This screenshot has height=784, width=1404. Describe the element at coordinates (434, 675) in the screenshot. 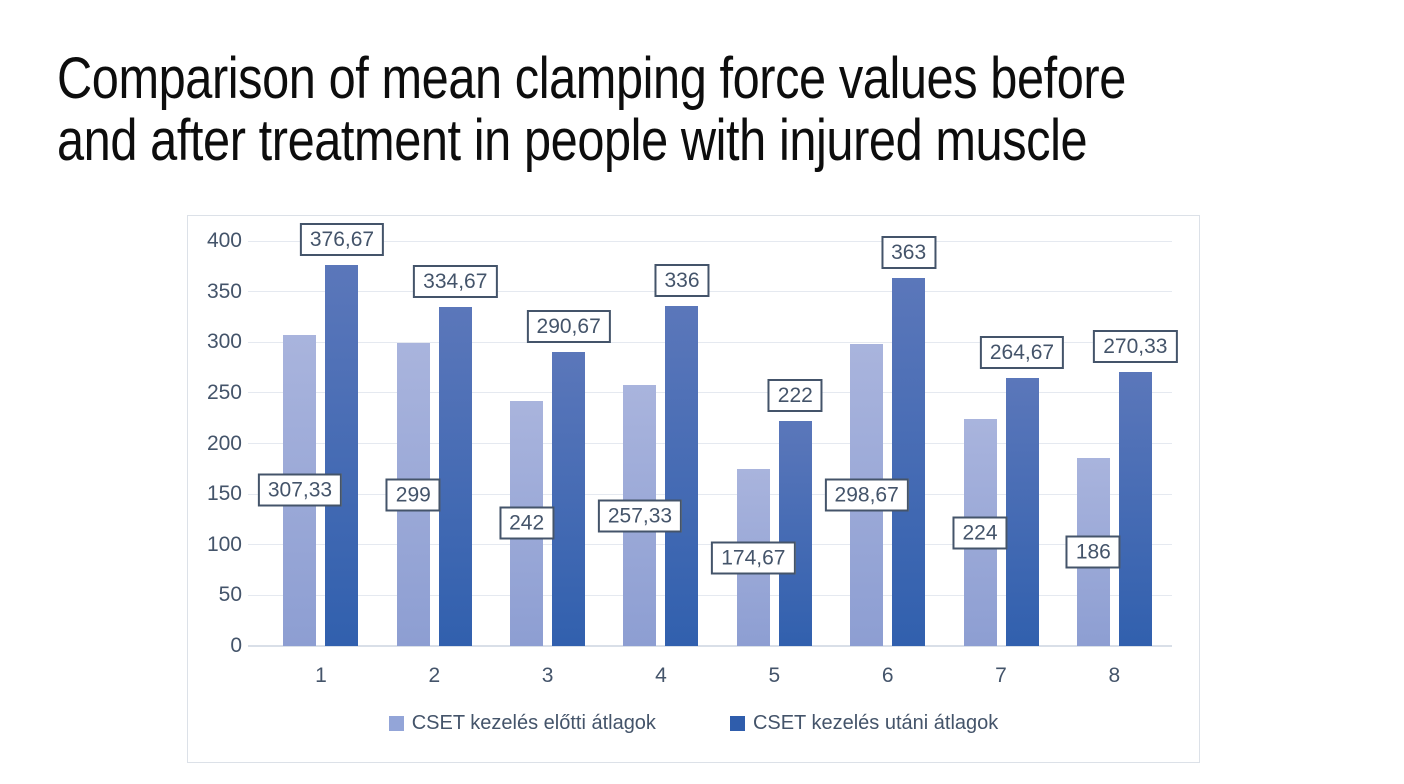

I see `x-axis-label-2: 2` at that location.